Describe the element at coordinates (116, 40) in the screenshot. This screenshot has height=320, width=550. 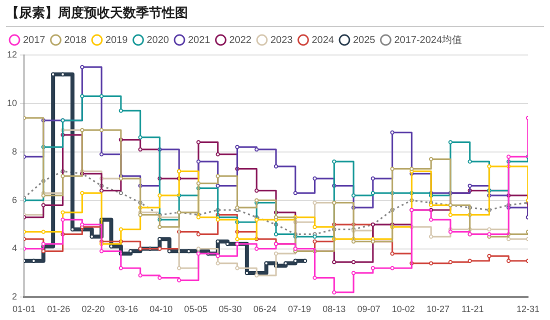
I see `legend-label: 2019` at that location.